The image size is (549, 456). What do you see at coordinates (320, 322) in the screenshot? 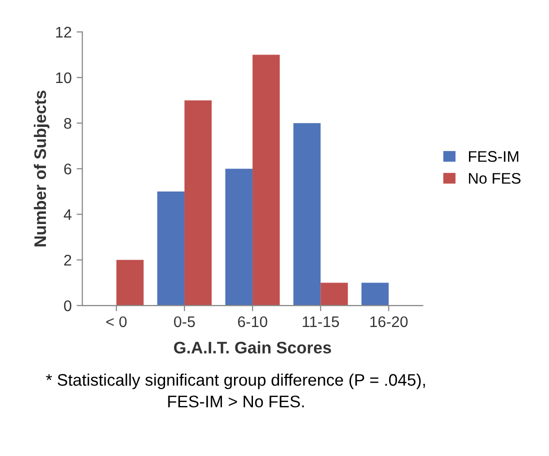
I see `x-tick-label: 11-15` at bounding box center [320, 322].